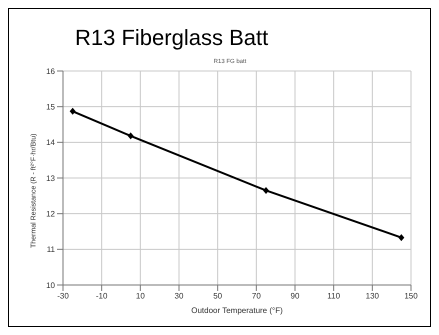 Image resolution: width=439 pixels, height=335 pixels. What do you see at coordinates (51, 214) in the screenshot?
I see `y-tick-label: 12` at bounding box center [51, 214].